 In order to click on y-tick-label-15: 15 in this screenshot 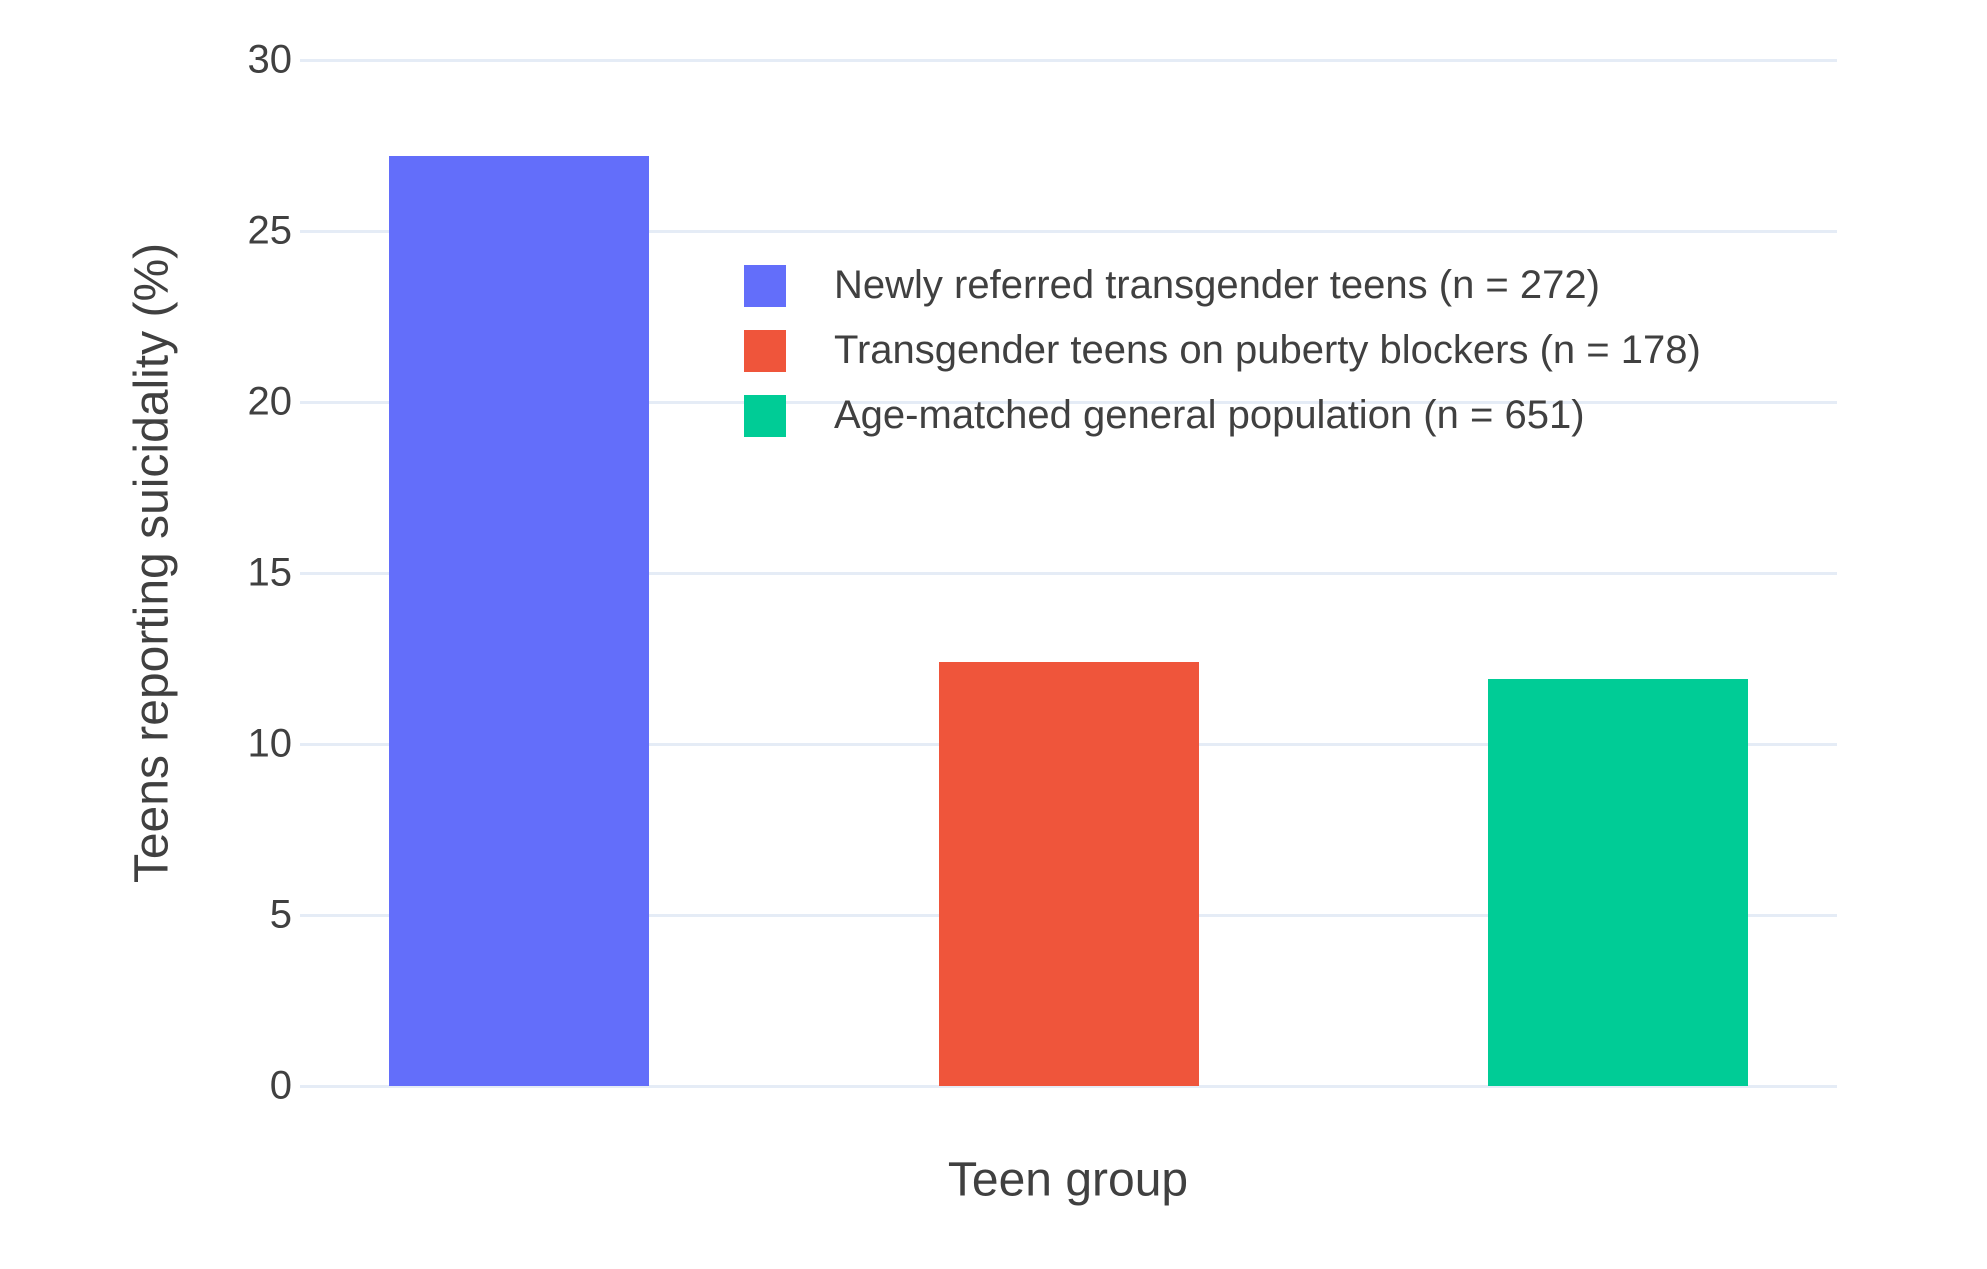, I will do `click(270, 572)`.